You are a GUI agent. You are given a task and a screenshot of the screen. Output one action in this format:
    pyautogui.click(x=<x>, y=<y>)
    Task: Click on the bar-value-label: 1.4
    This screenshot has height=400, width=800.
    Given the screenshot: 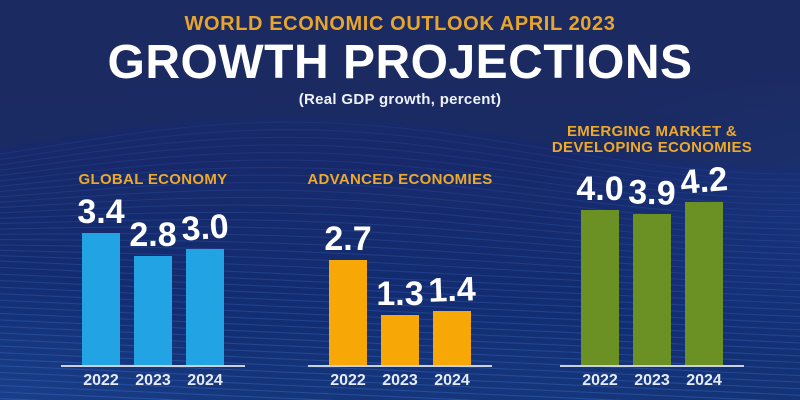 What is the action you would take?
    pyautogui.click(x=452, y=289)
    